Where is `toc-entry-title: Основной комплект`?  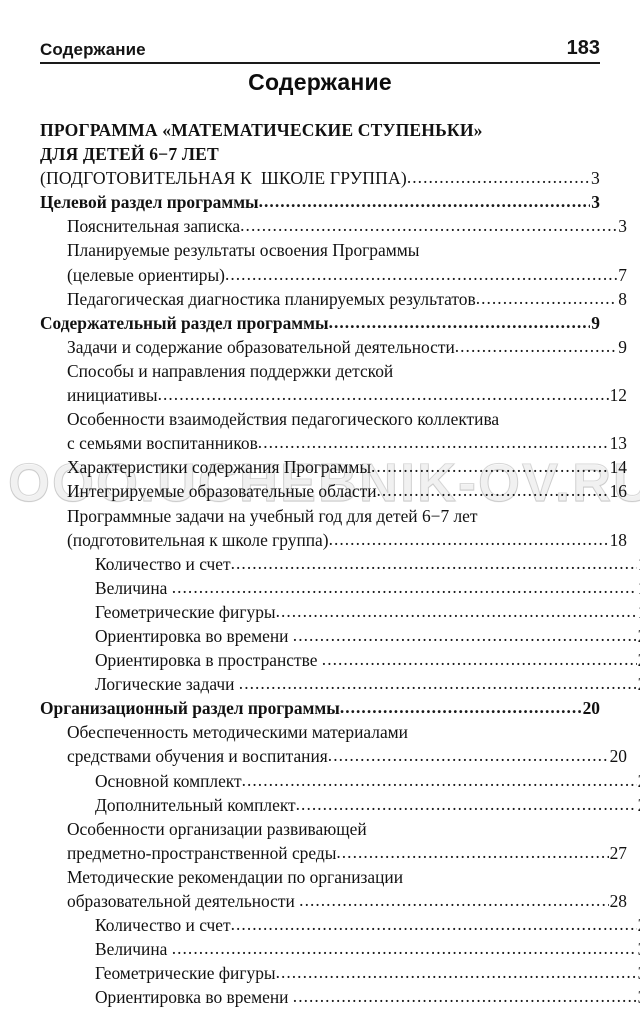
toc-entry-title: Основной комплект is located at coordinates (168, 780).